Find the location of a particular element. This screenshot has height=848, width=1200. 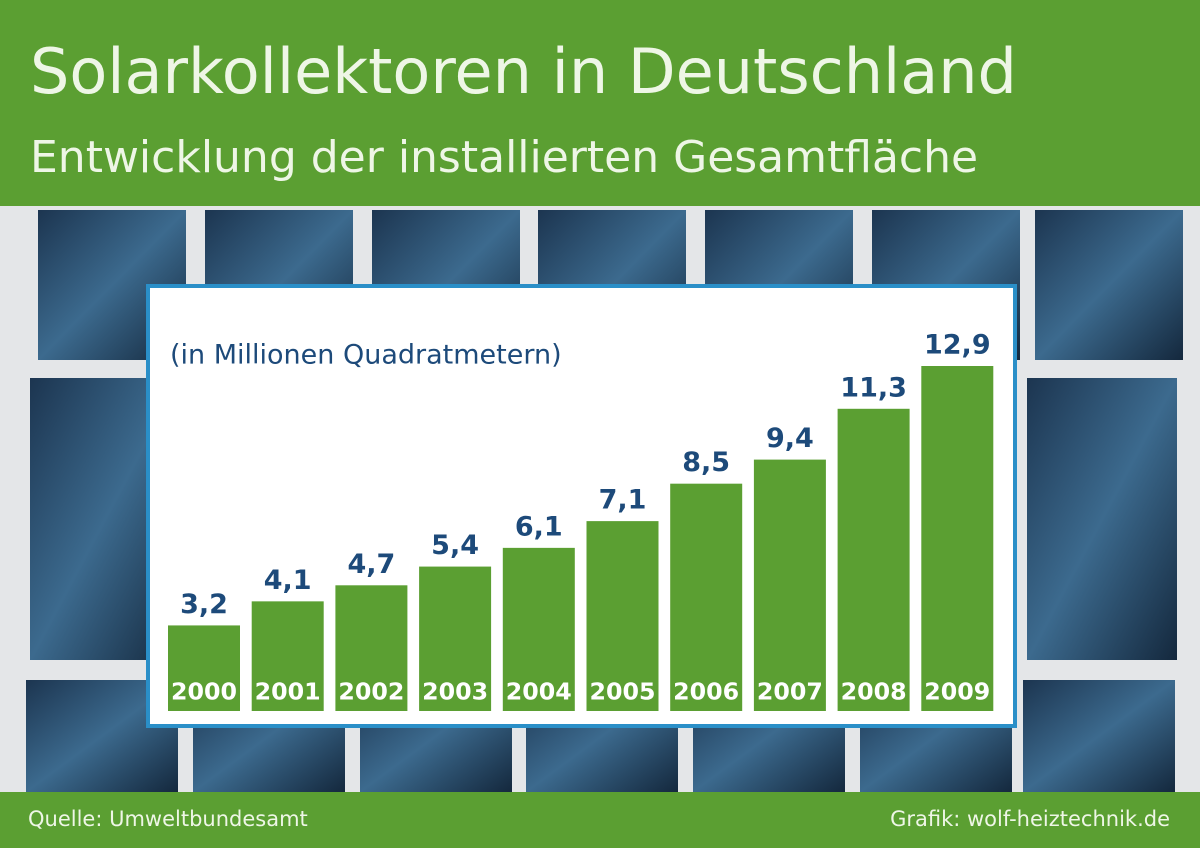

value-label: 6,1 is located at coordinates (539, 526).